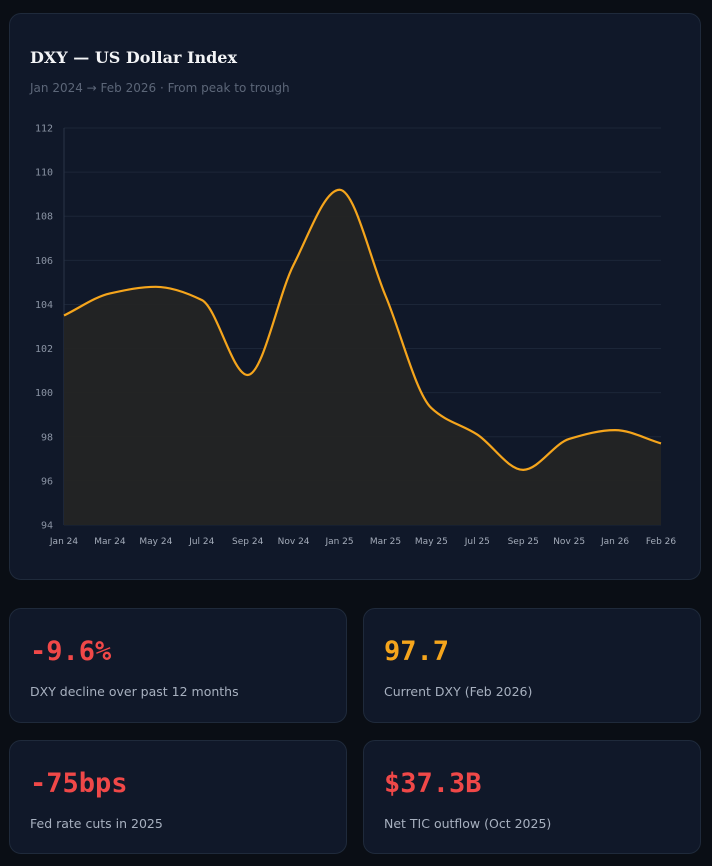 The width and height of the screenshot is (712, 866). What do you see at coordinates (458, 691) in the screenshot?
I see `stat-label: Current DXY (Feb 2026)` at bounding box center [458, 691].